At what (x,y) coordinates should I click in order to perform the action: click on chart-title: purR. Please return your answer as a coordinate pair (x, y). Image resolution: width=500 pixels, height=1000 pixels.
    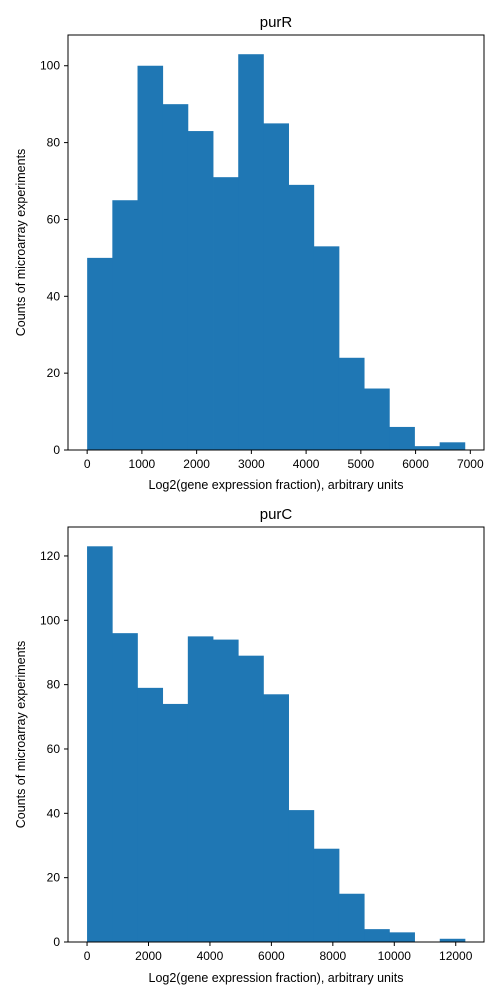
    Looking at the image, I should click on (276, 22).